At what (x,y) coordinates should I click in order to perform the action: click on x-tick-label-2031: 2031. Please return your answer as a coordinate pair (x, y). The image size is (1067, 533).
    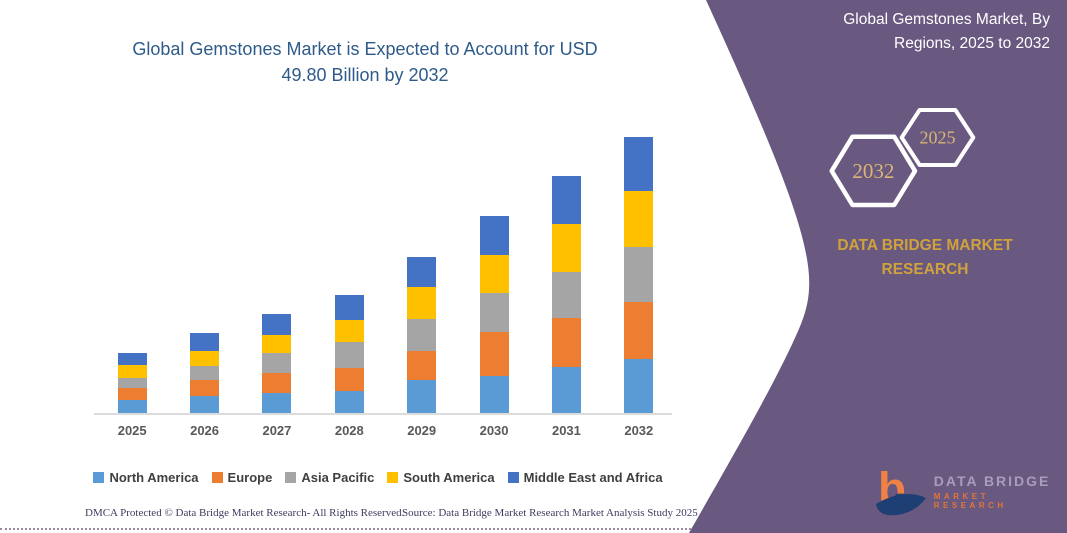
    Looking at the image, I should click on (566, 430).